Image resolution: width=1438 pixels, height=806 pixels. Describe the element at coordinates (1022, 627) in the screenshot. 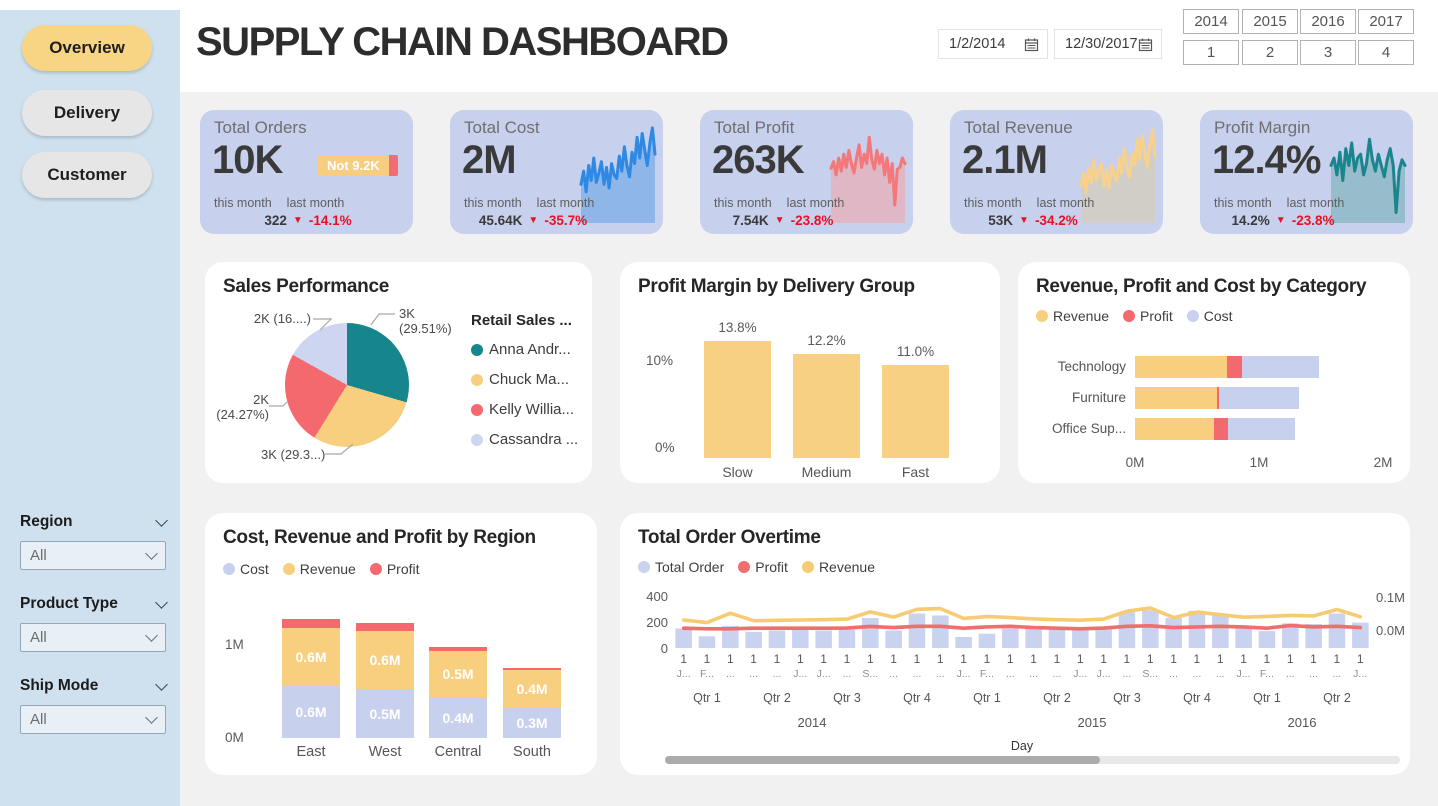

I see `profit-line` at that location.